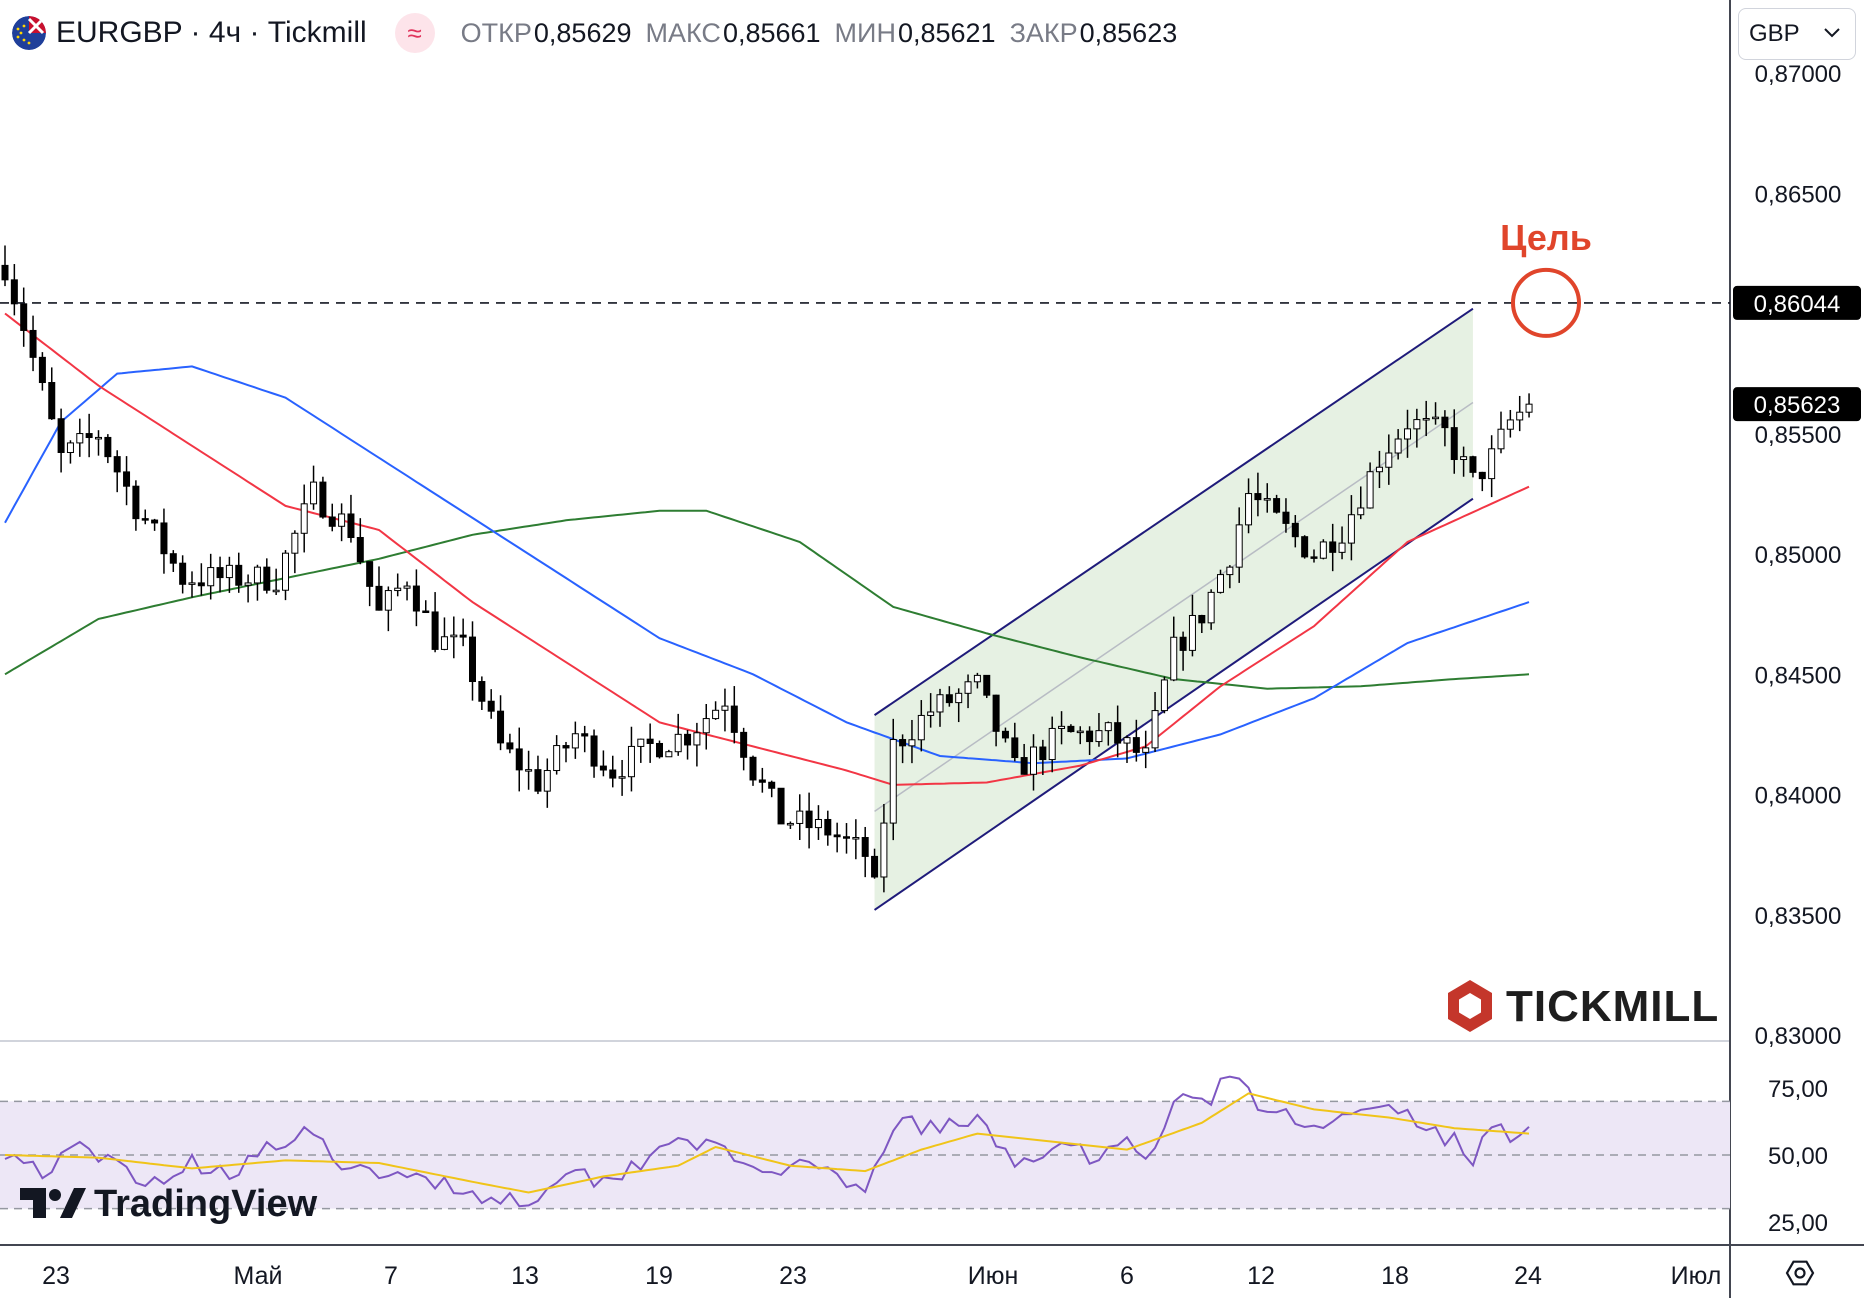 This screenshot has height=1298, width=1864. I want to click on target-price-badge: 0,86044, so click(1797, 304).